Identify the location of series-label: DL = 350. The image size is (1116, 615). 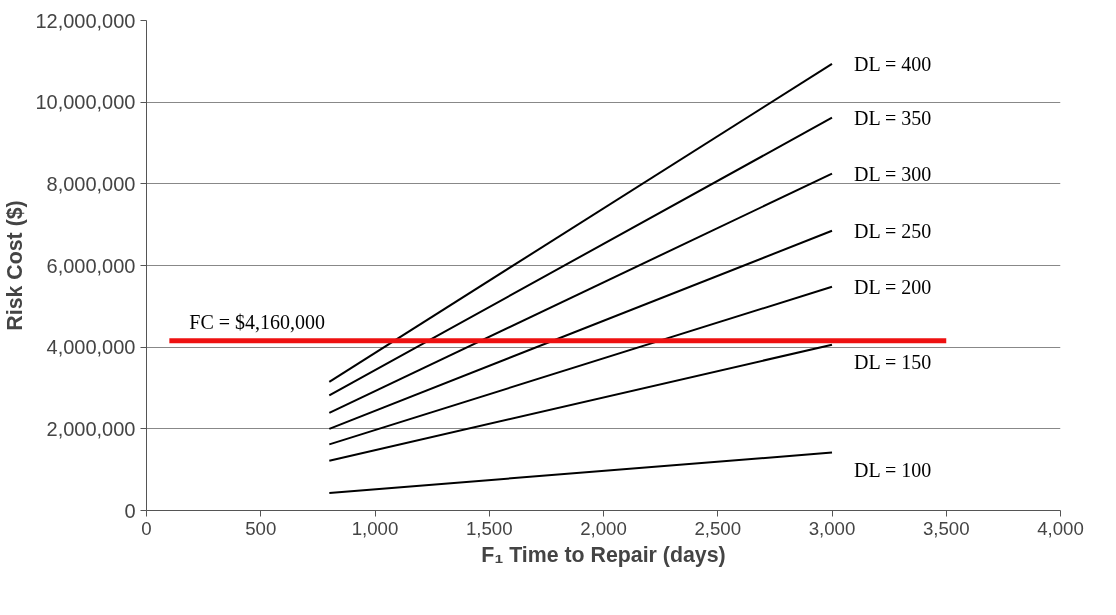
(893, 117).